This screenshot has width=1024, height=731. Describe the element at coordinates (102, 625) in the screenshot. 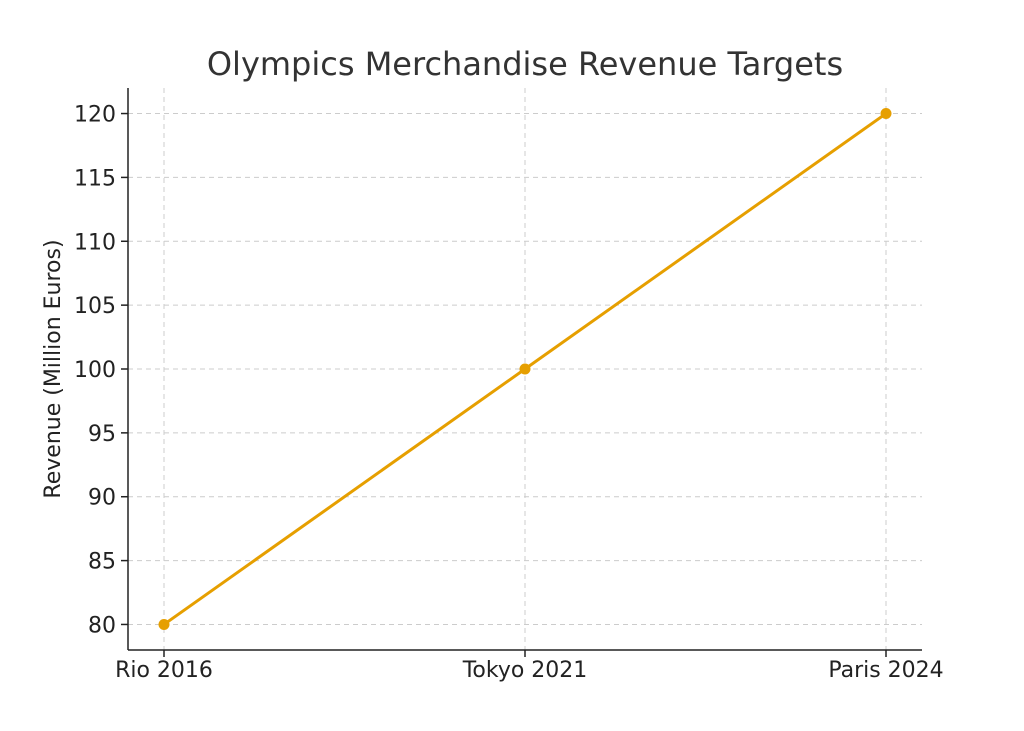

I see `y-tick-label: 80` at that location.